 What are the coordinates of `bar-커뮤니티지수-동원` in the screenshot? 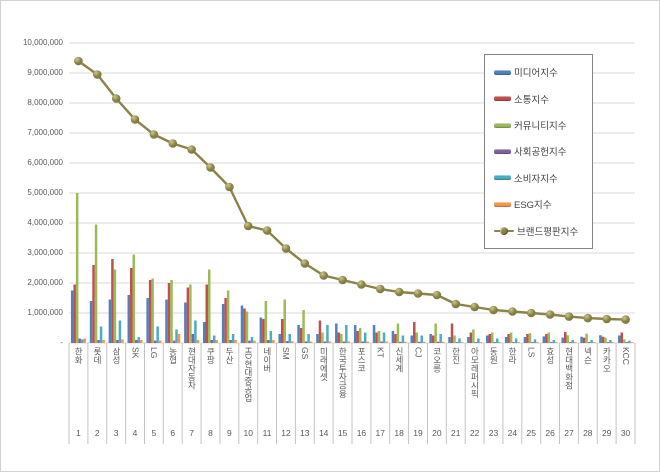 It's located at (492, 337).